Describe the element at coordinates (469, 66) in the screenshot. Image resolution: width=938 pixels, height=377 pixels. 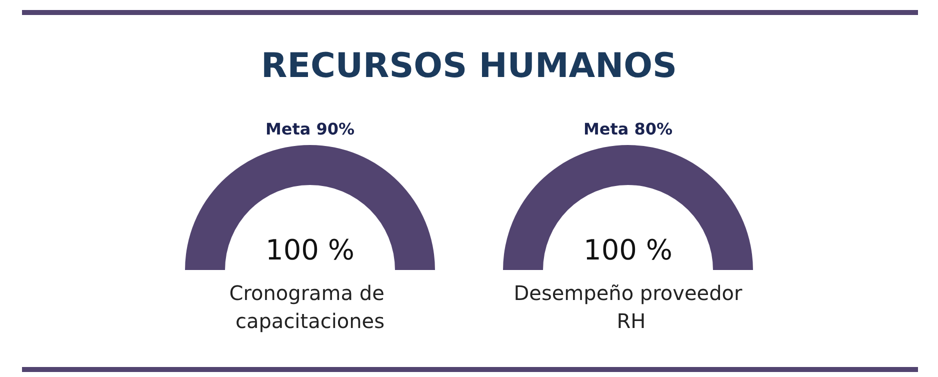
I see `text: RECURSOS HUMANOS` at that location.